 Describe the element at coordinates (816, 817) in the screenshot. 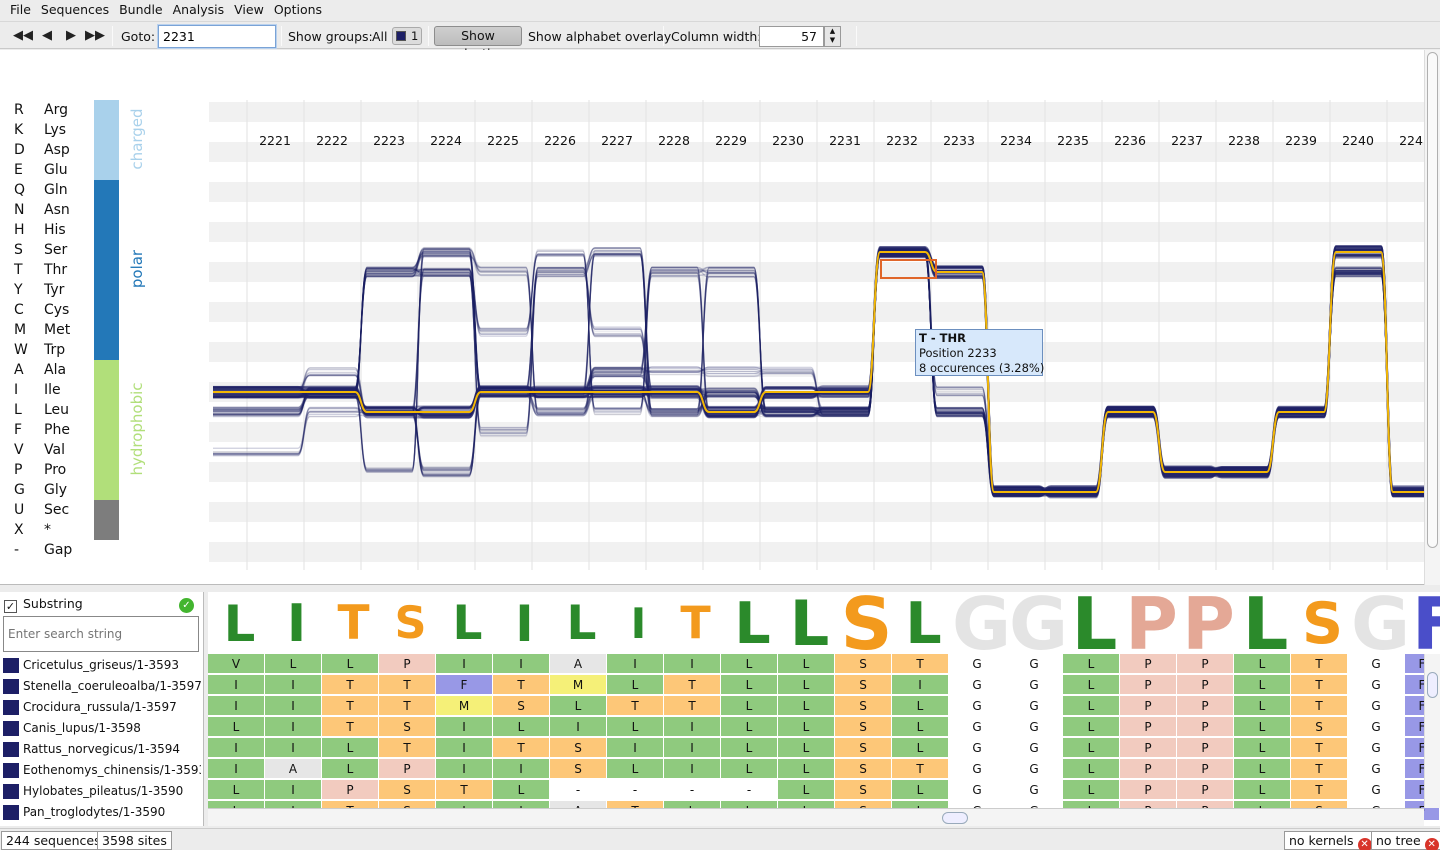

I see `alignment-horizontal-scrollbar` at that location.